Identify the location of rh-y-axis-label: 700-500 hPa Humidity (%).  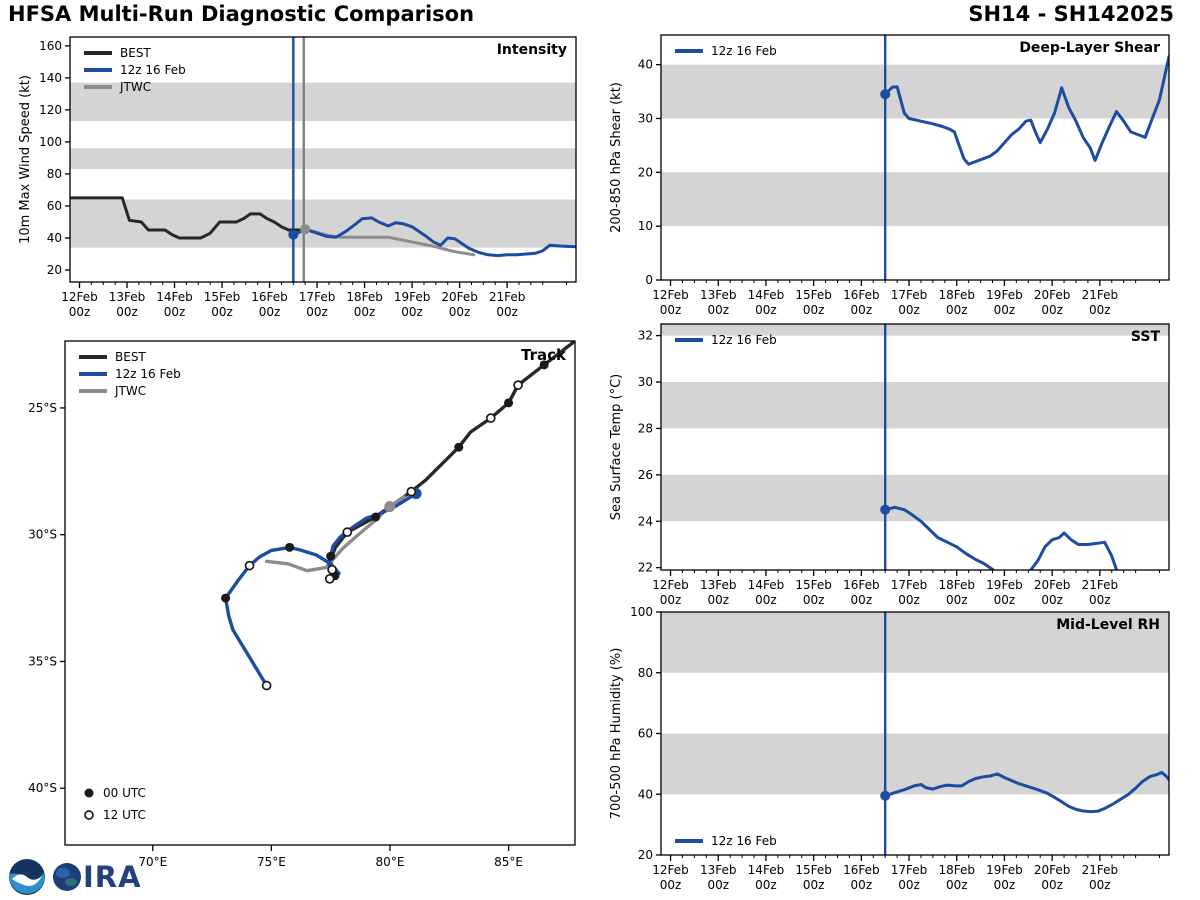
(616, 734).